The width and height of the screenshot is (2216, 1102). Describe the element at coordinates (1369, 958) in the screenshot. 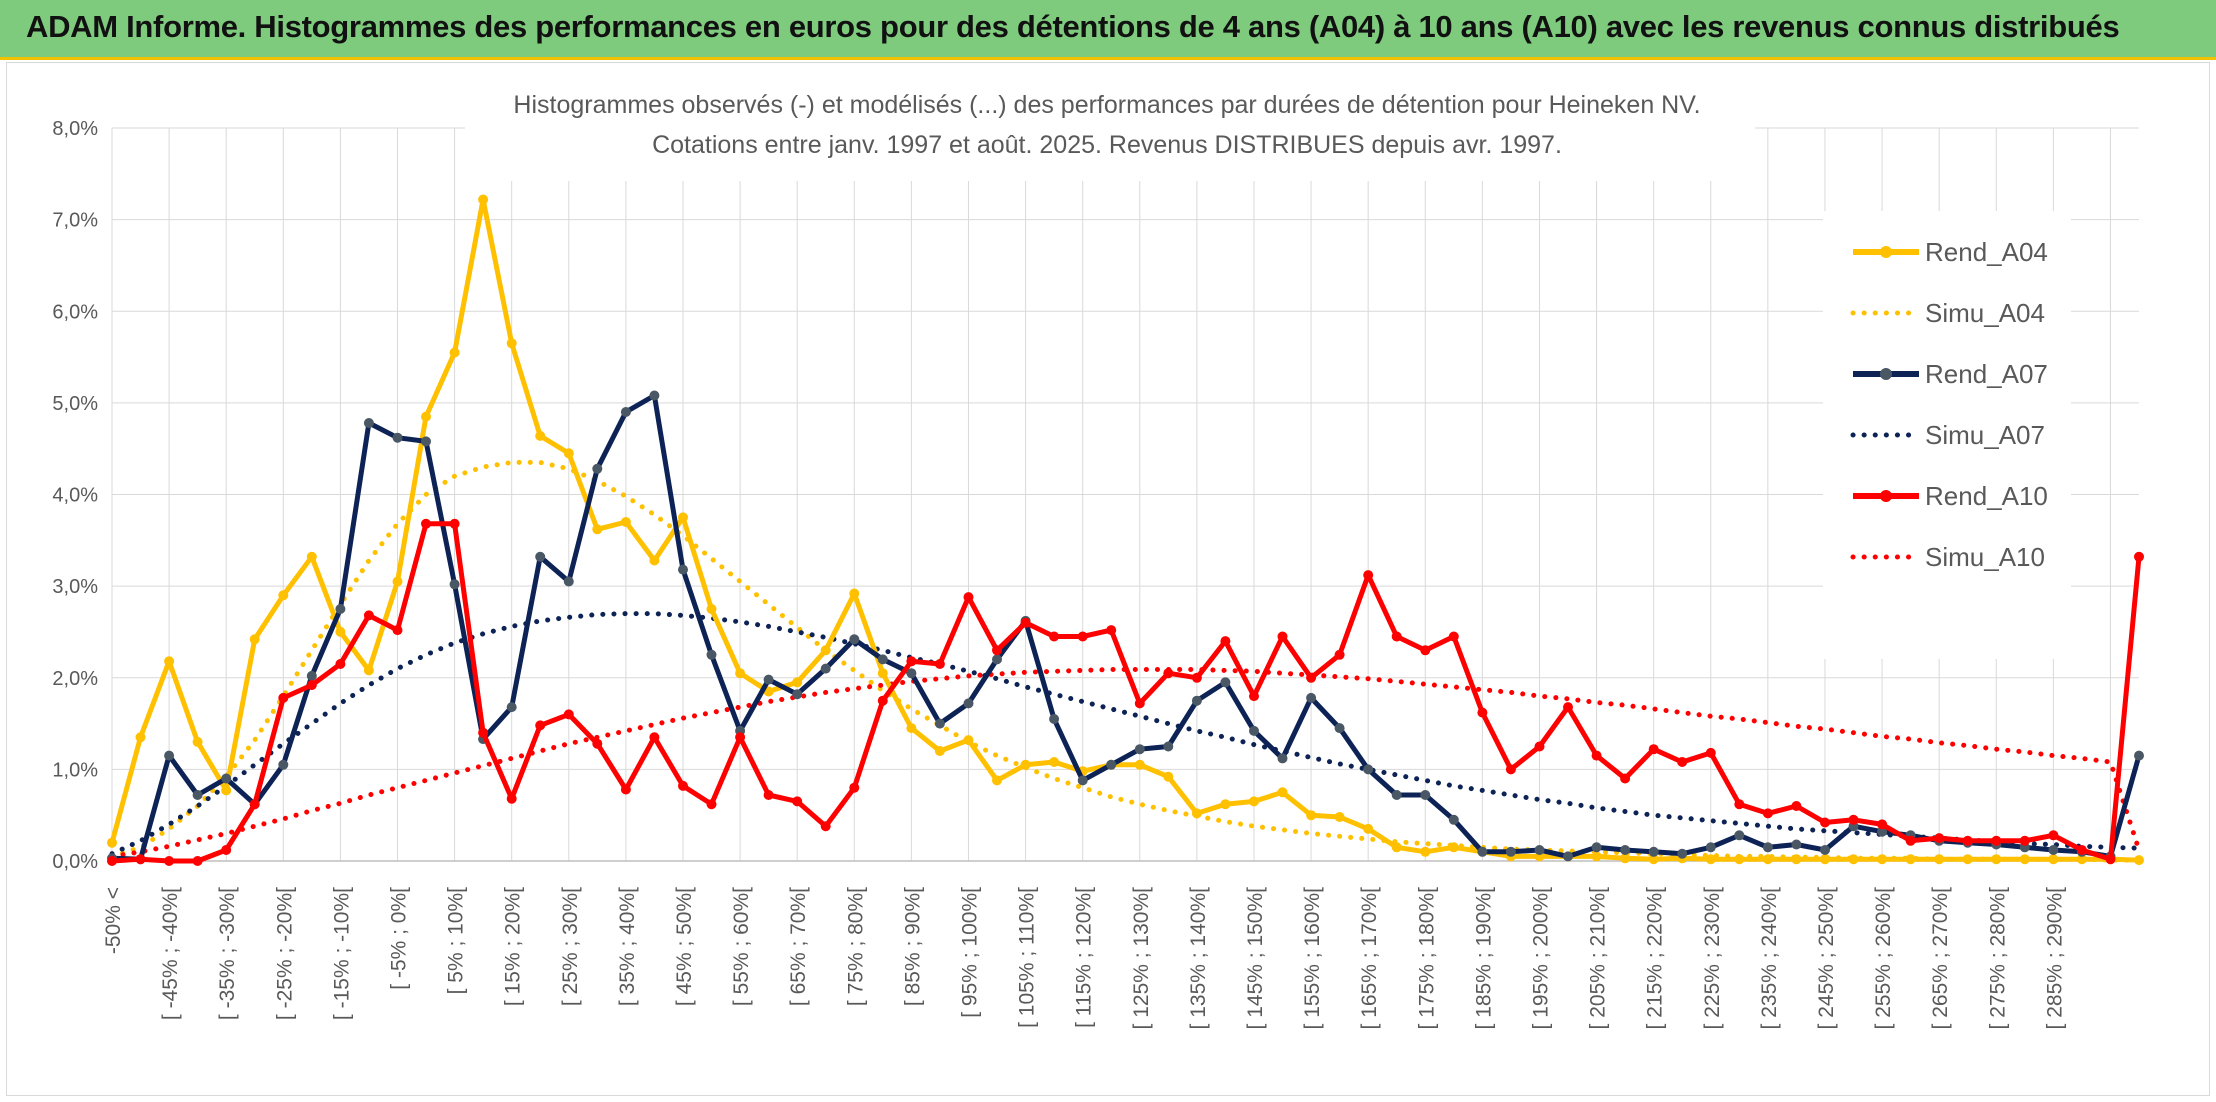

I see `x-tick-label: [ 165% ; 170%[` at that location.